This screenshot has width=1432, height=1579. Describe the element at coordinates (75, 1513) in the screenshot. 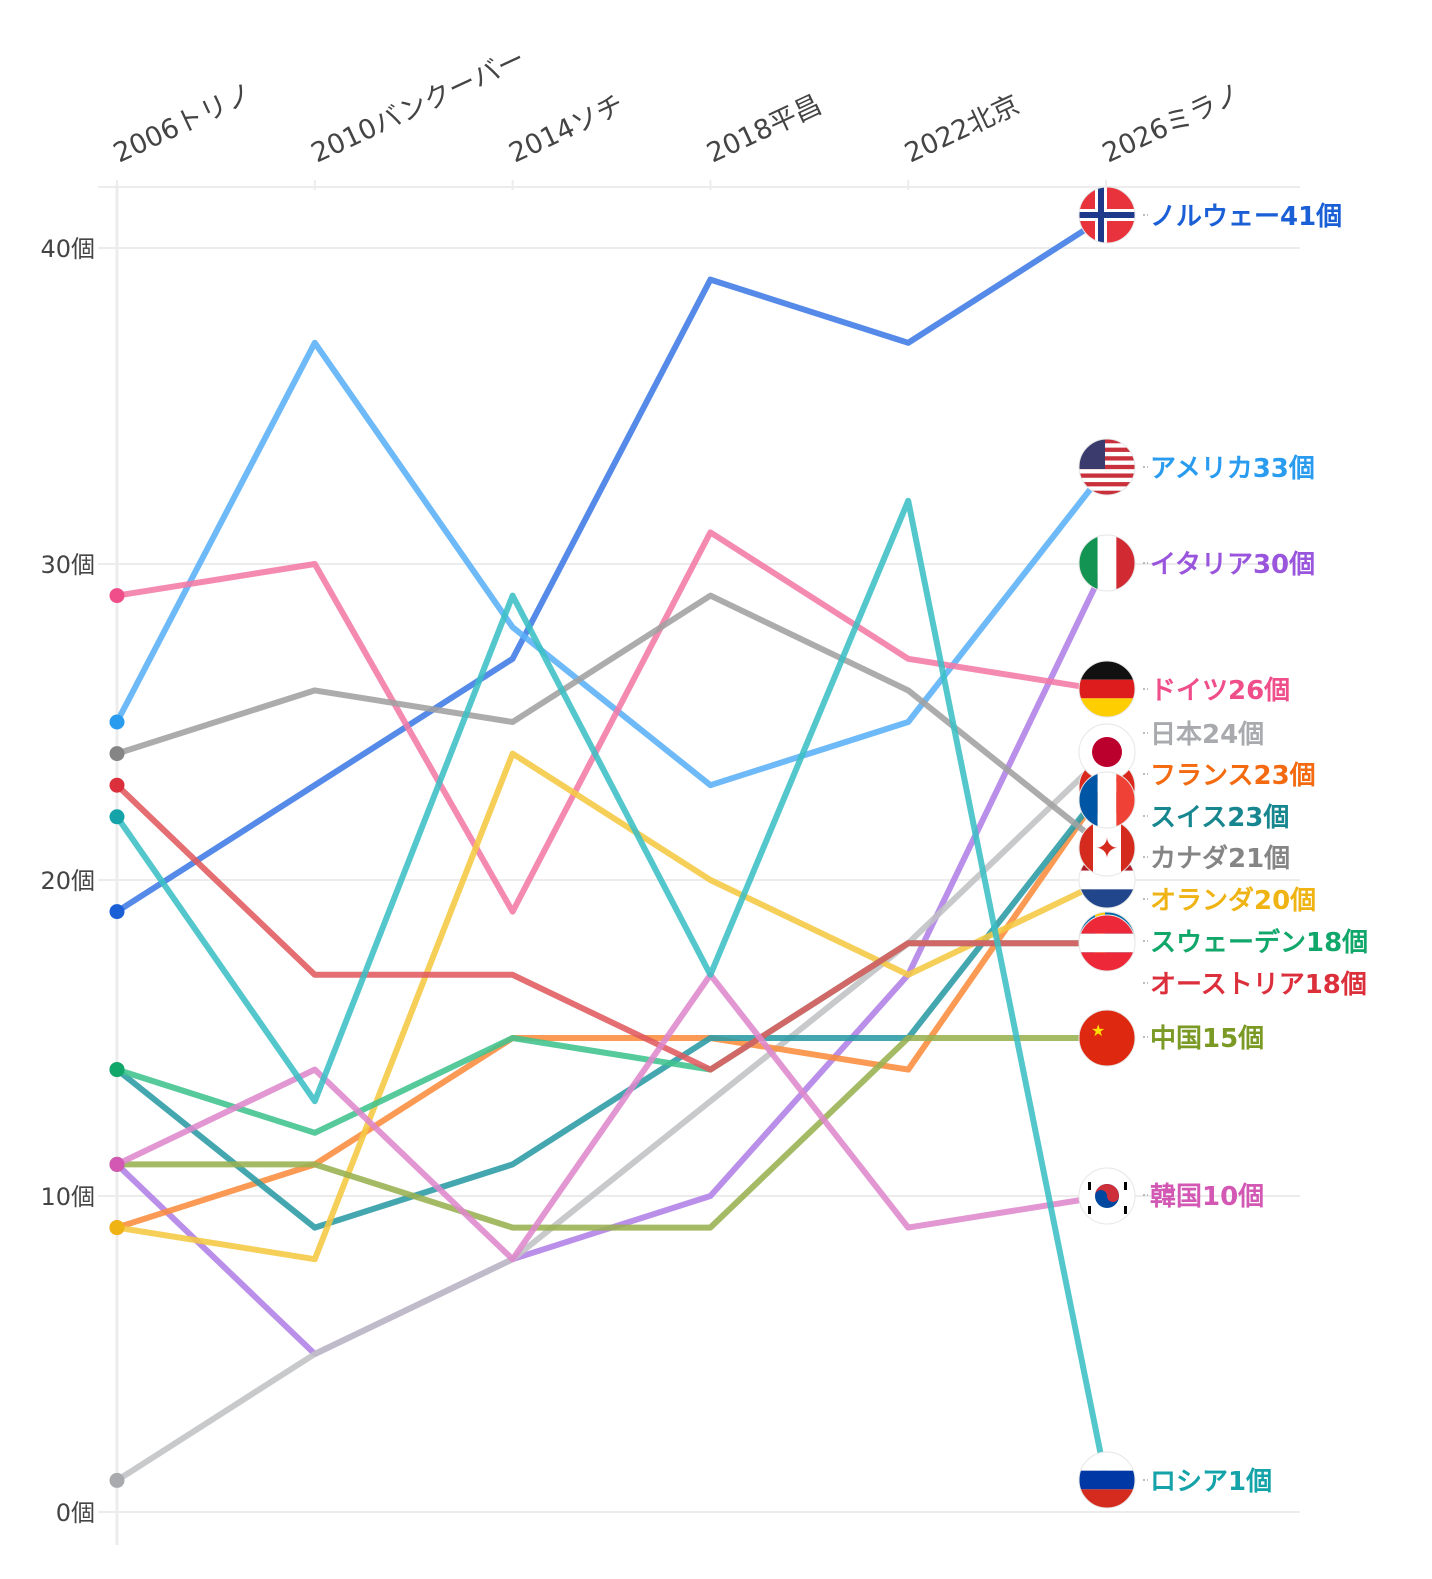

I see `y-tick-label: 0個` at that location.